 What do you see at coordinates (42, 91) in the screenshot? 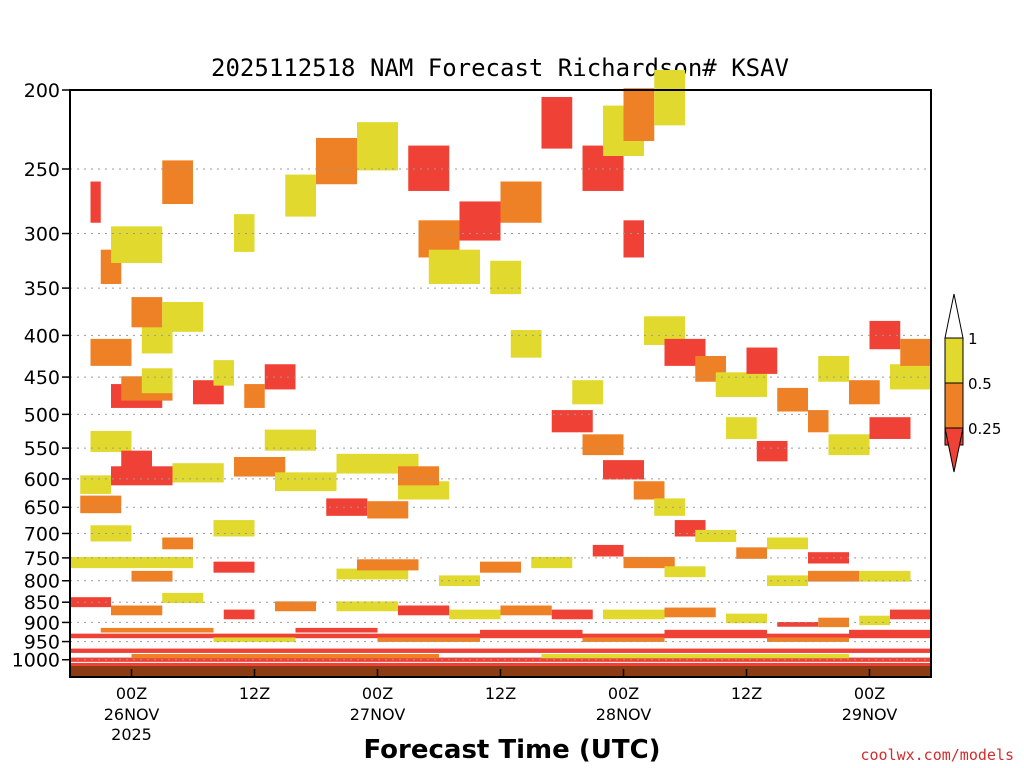
I see `y-tick-label: 200` at bounding box center [42, 91].